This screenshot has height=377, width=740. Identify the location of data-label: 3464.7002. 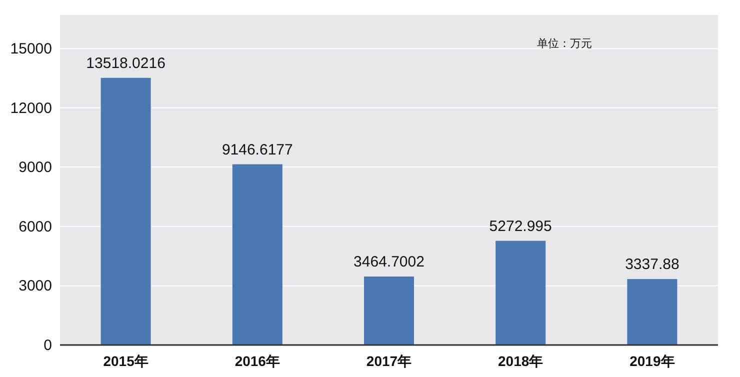
(389, 262).